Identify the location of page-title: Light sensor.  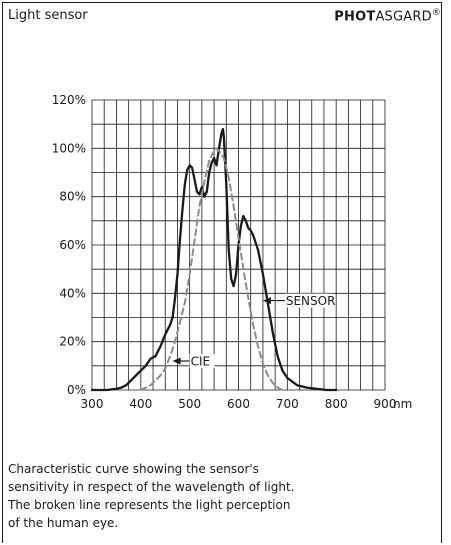
(48, 15).